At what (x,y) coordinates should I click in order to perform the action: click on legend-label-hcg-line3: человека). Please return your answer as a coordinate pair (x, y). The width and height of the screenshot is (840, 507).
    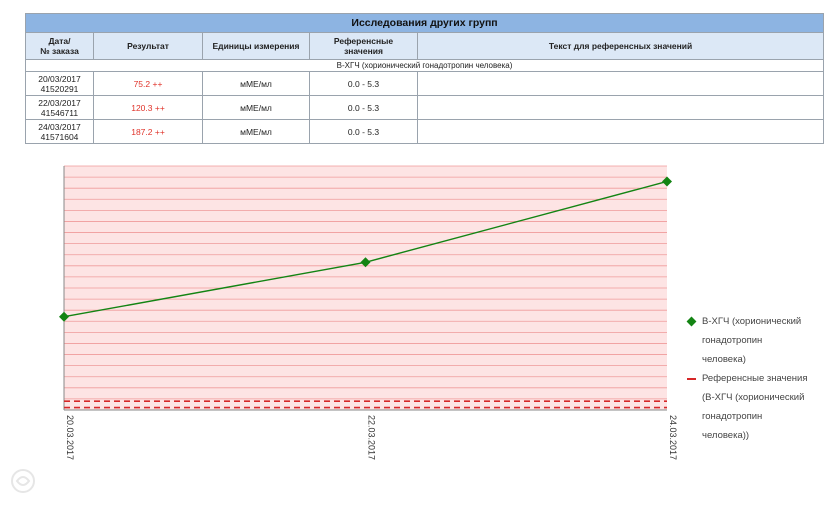
    Looking at the image, I should click on (724, 359).